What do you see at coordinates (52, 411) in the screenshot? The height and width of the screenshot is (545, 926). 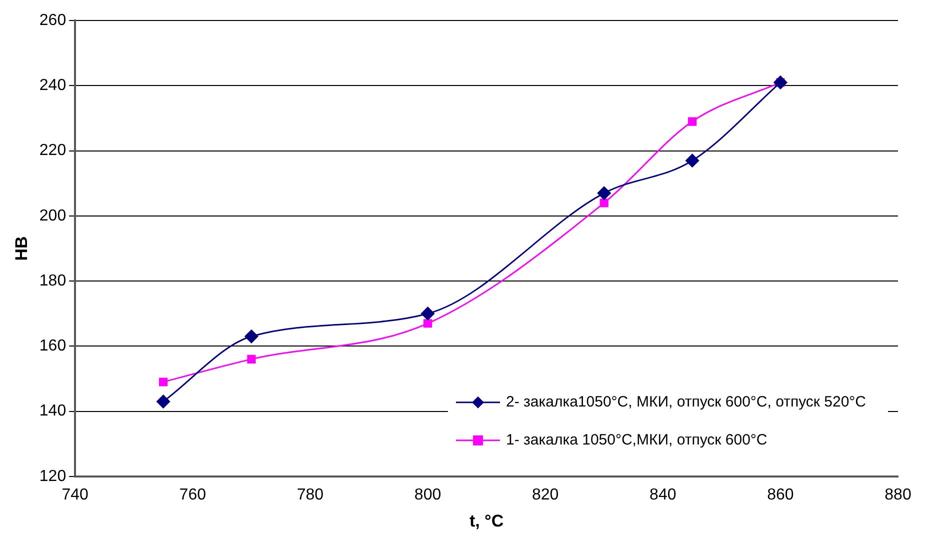 I see `y-tick-label: 140` at bounding box center [52, 411].